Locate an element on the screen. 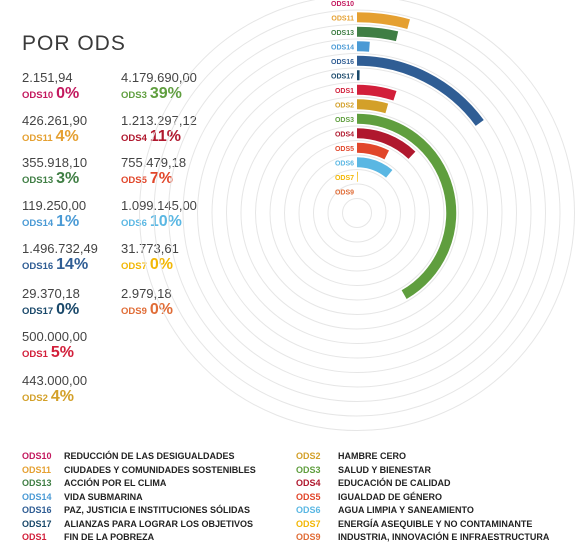  legend-item-ods13: ODS13 ACCIÓN POR EL CLIMA is located at coordinates (94, 483).